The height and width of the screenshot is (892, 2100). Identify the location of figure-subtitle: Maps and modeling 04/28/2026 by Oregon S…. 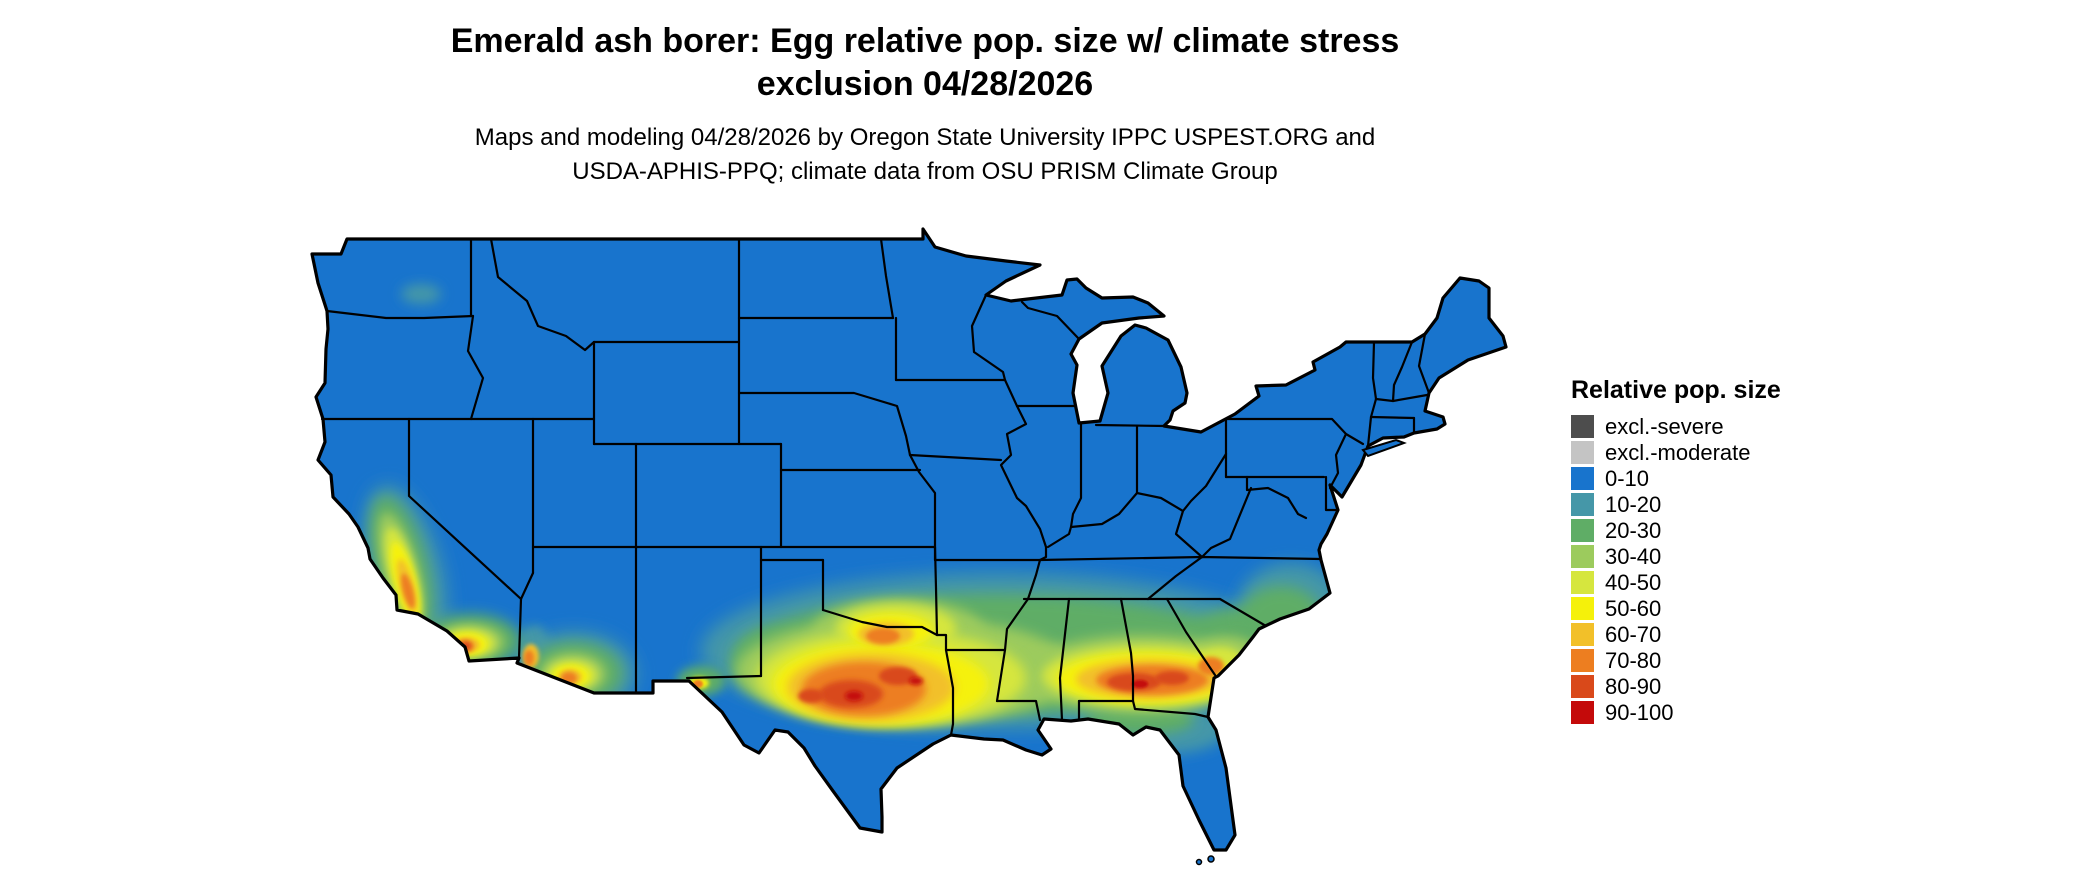
(925, 154).